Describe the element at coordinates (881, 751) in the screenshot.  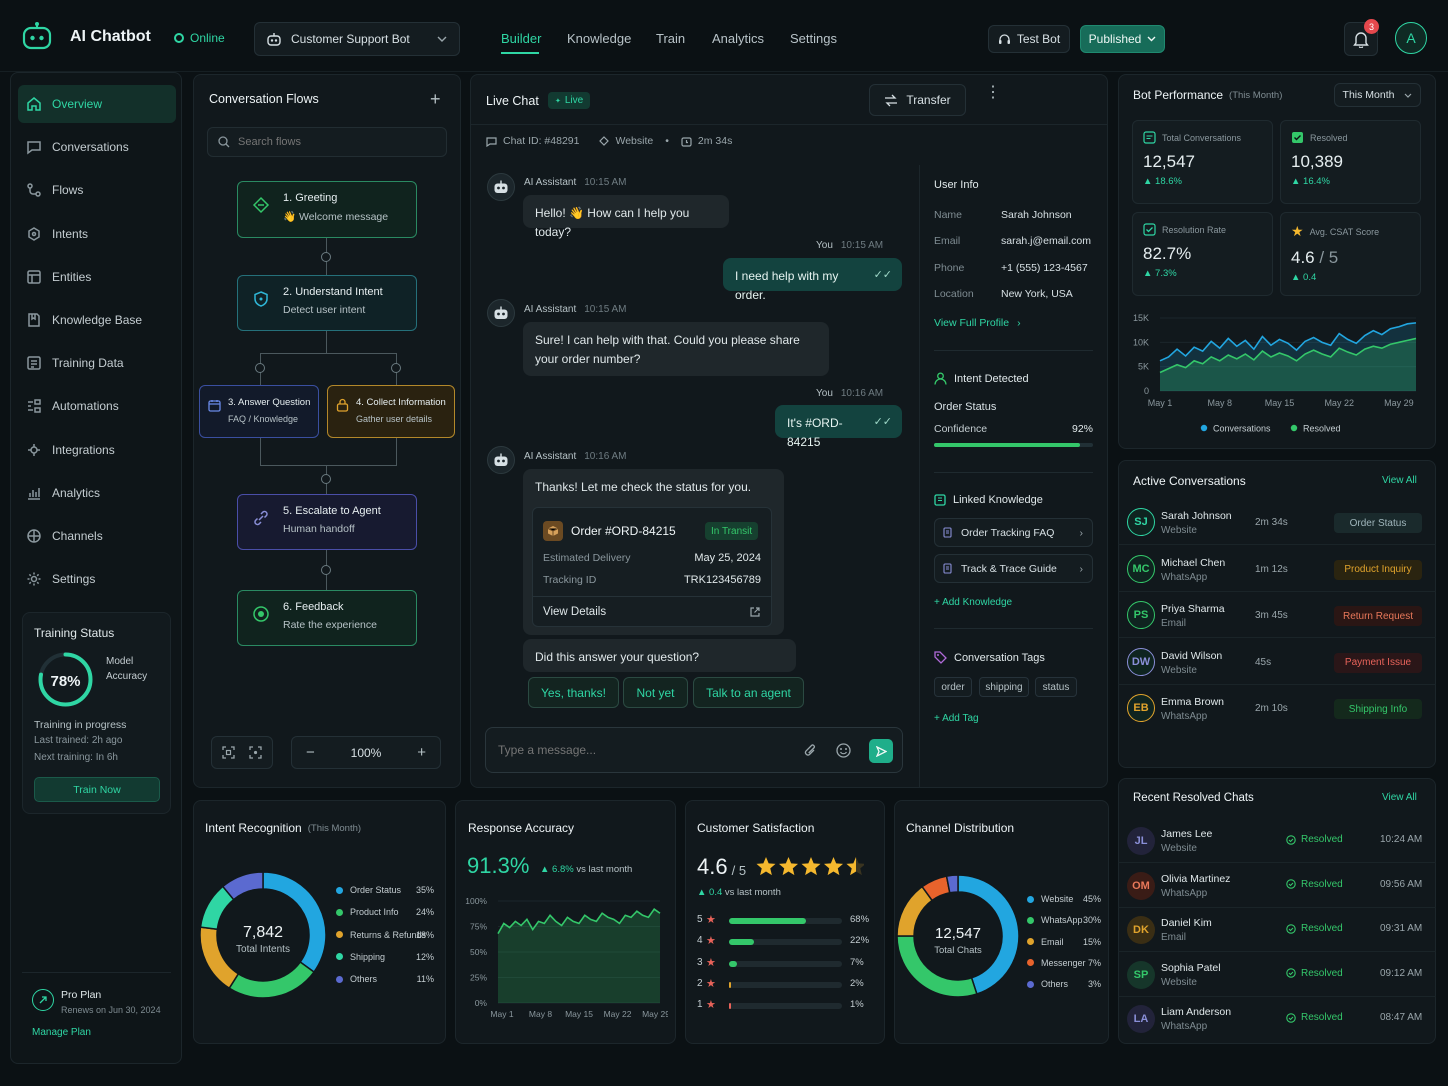
I see `send-button` at that location.